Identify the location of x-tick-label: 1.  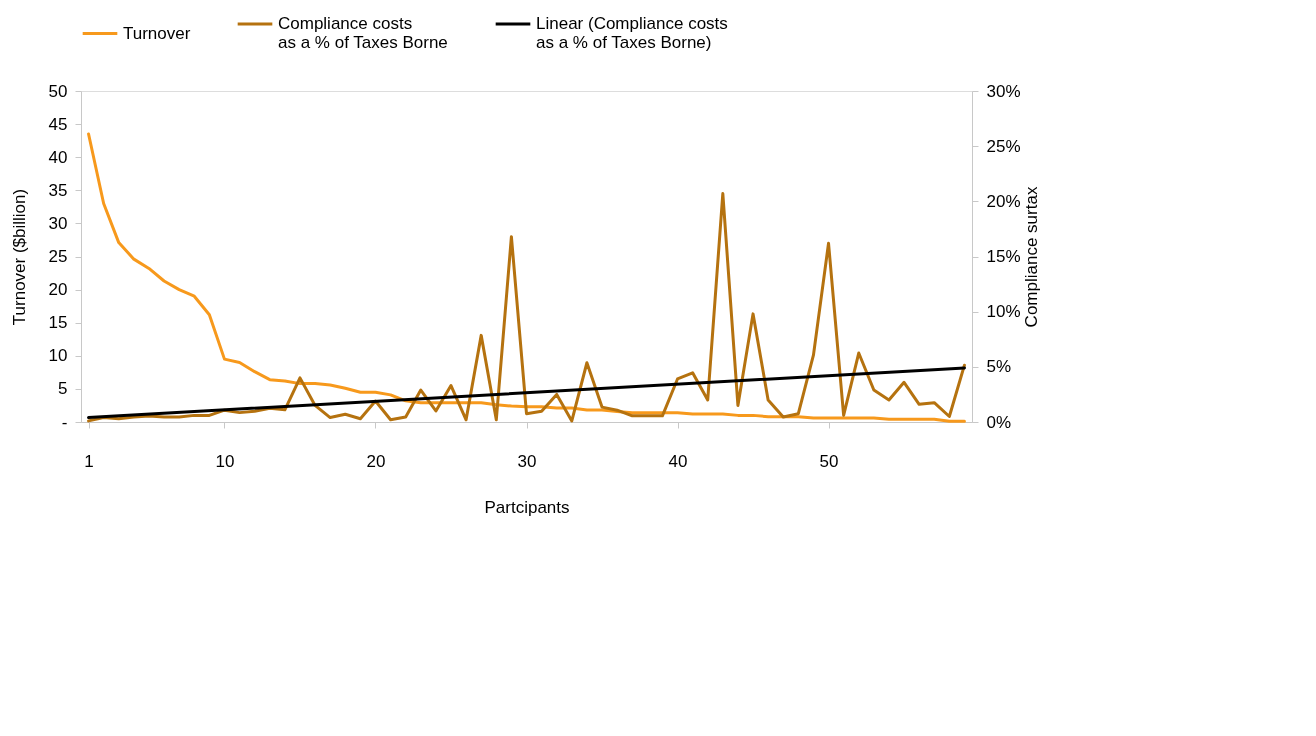
(89, 461).